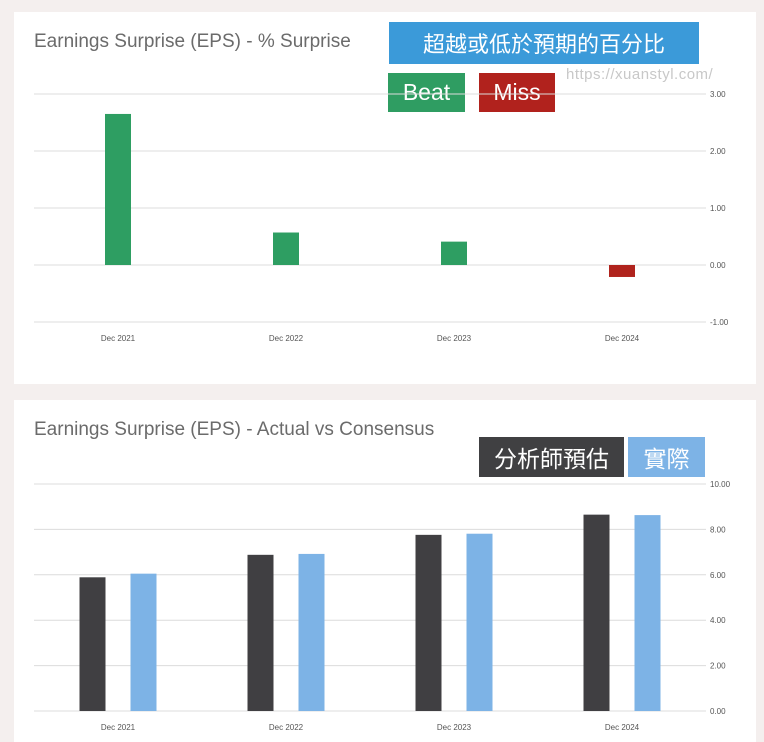 This screenshot has width=764, height=742. Describe the element at coordinates (718, 575) in the screenshot. I see `y-tick-label: 6.00` at that location.